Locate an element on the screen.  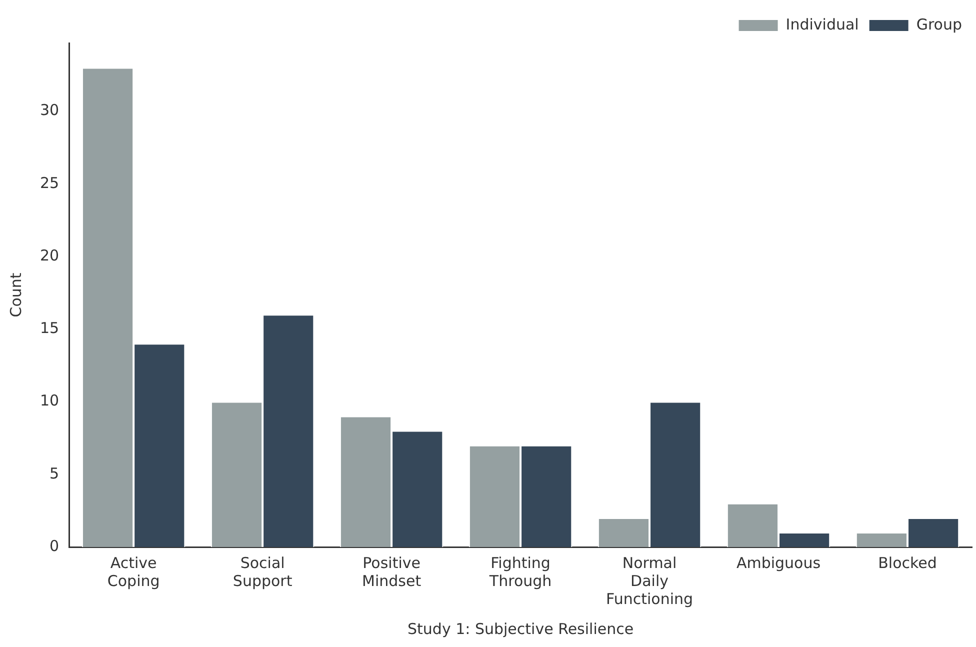
y-tick-label: 5 is located at coordinates (55, 473).